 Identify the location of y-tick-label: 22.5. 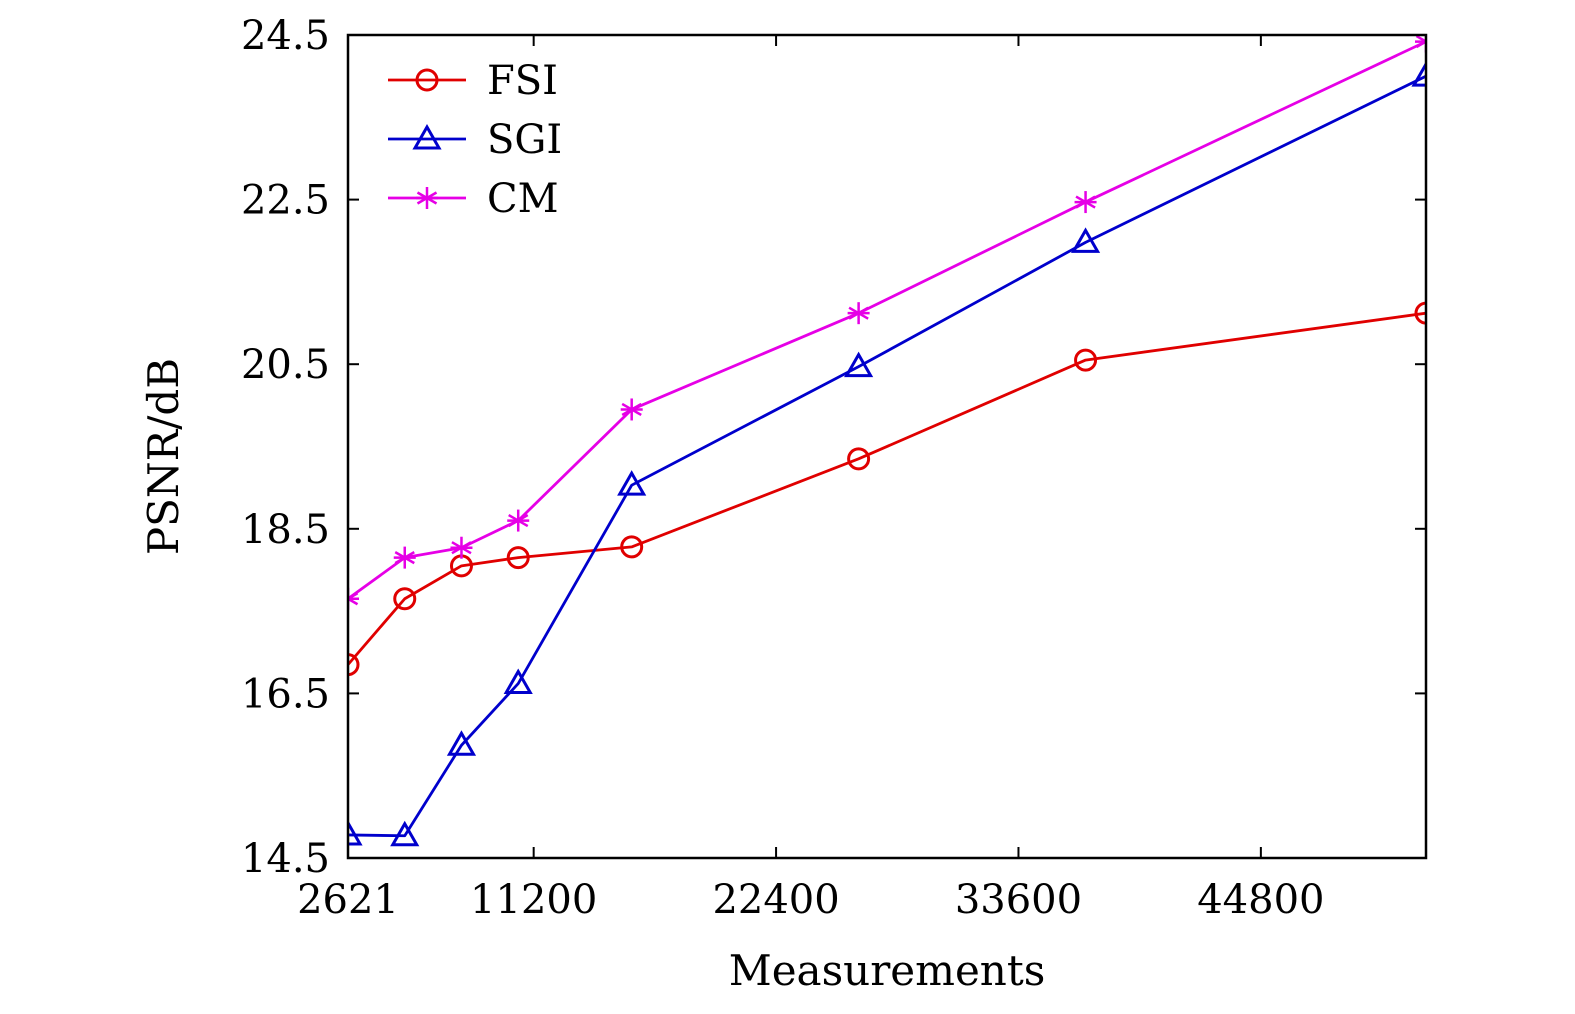
(285, 201).